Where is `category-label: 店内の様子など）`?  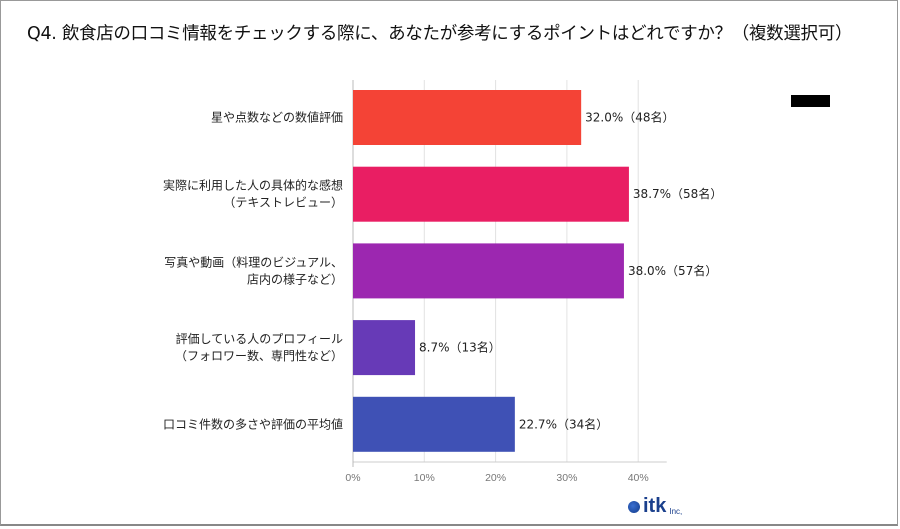 category-label: 店内の様子など） is located at coordinates (295, 279).